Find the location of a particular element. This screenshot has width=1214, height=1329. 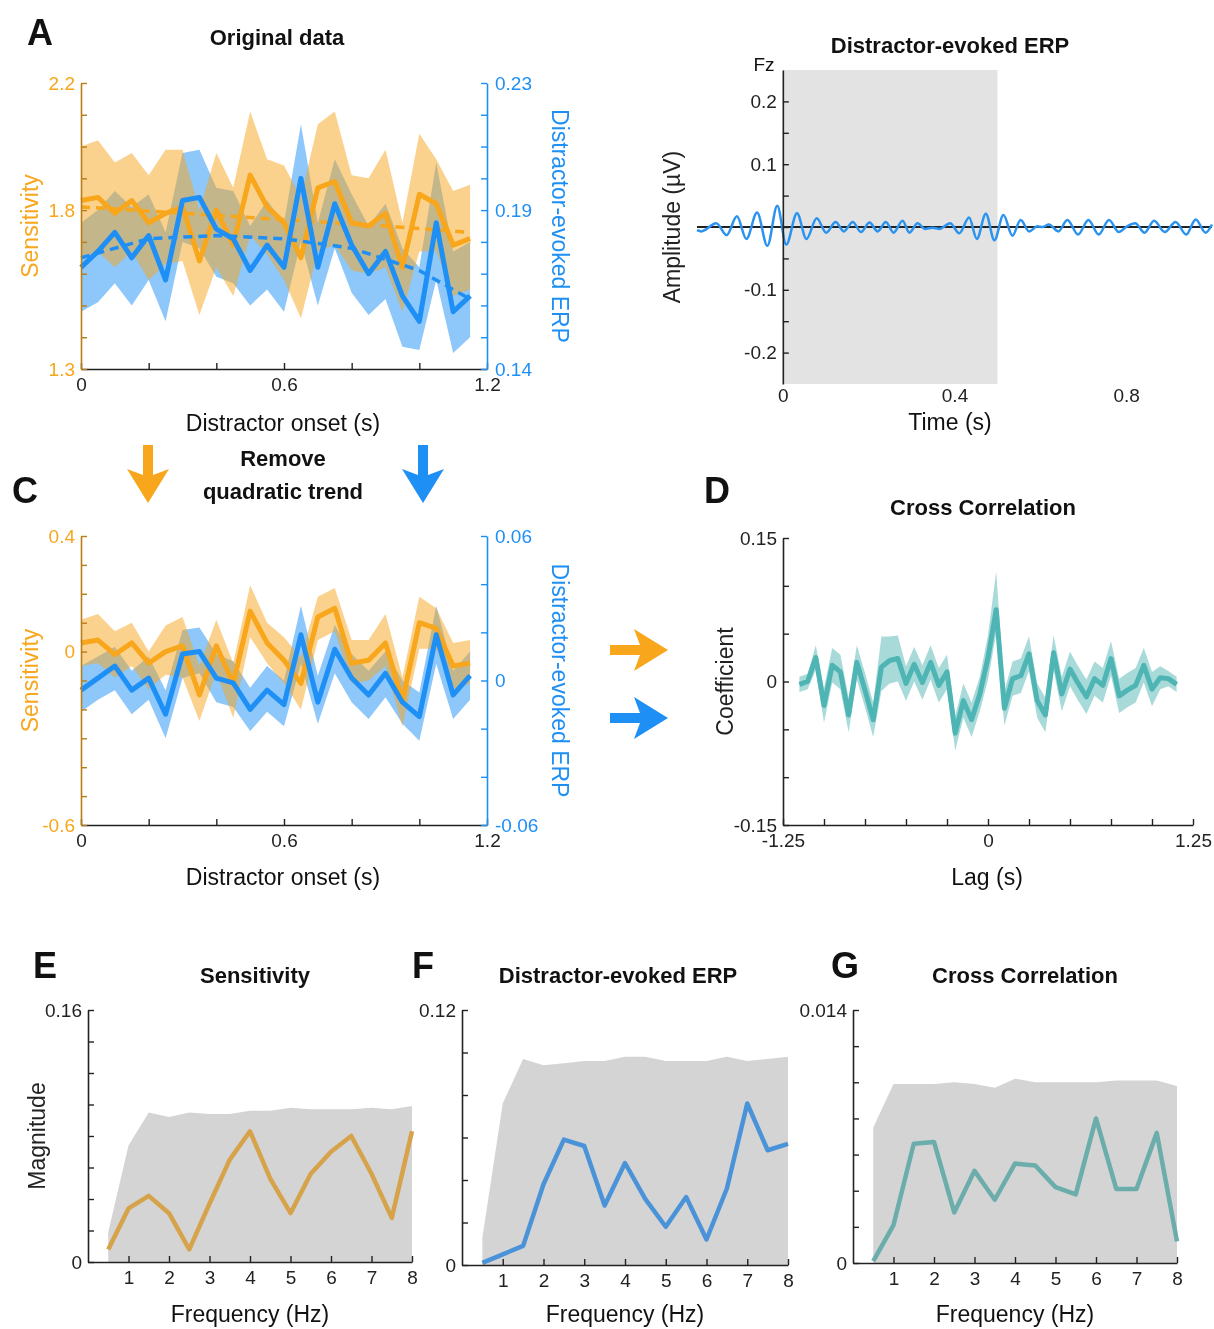

text: E is located at coordinates (45, 965).